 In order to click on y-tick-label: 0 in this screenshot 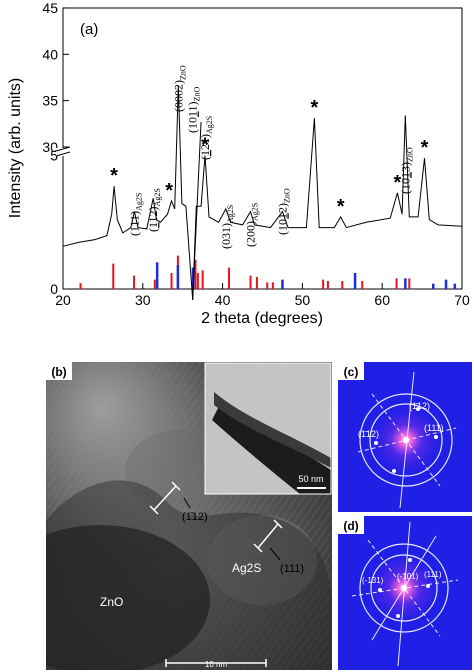, I will do `click(54, 289)`.